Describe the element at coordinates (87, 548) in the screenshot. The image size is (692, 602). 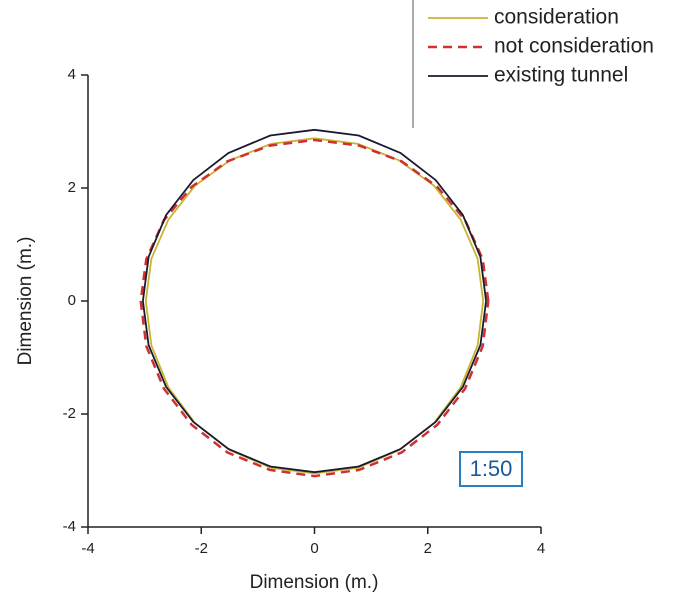
I see `x-tick-label: -4` at that location.